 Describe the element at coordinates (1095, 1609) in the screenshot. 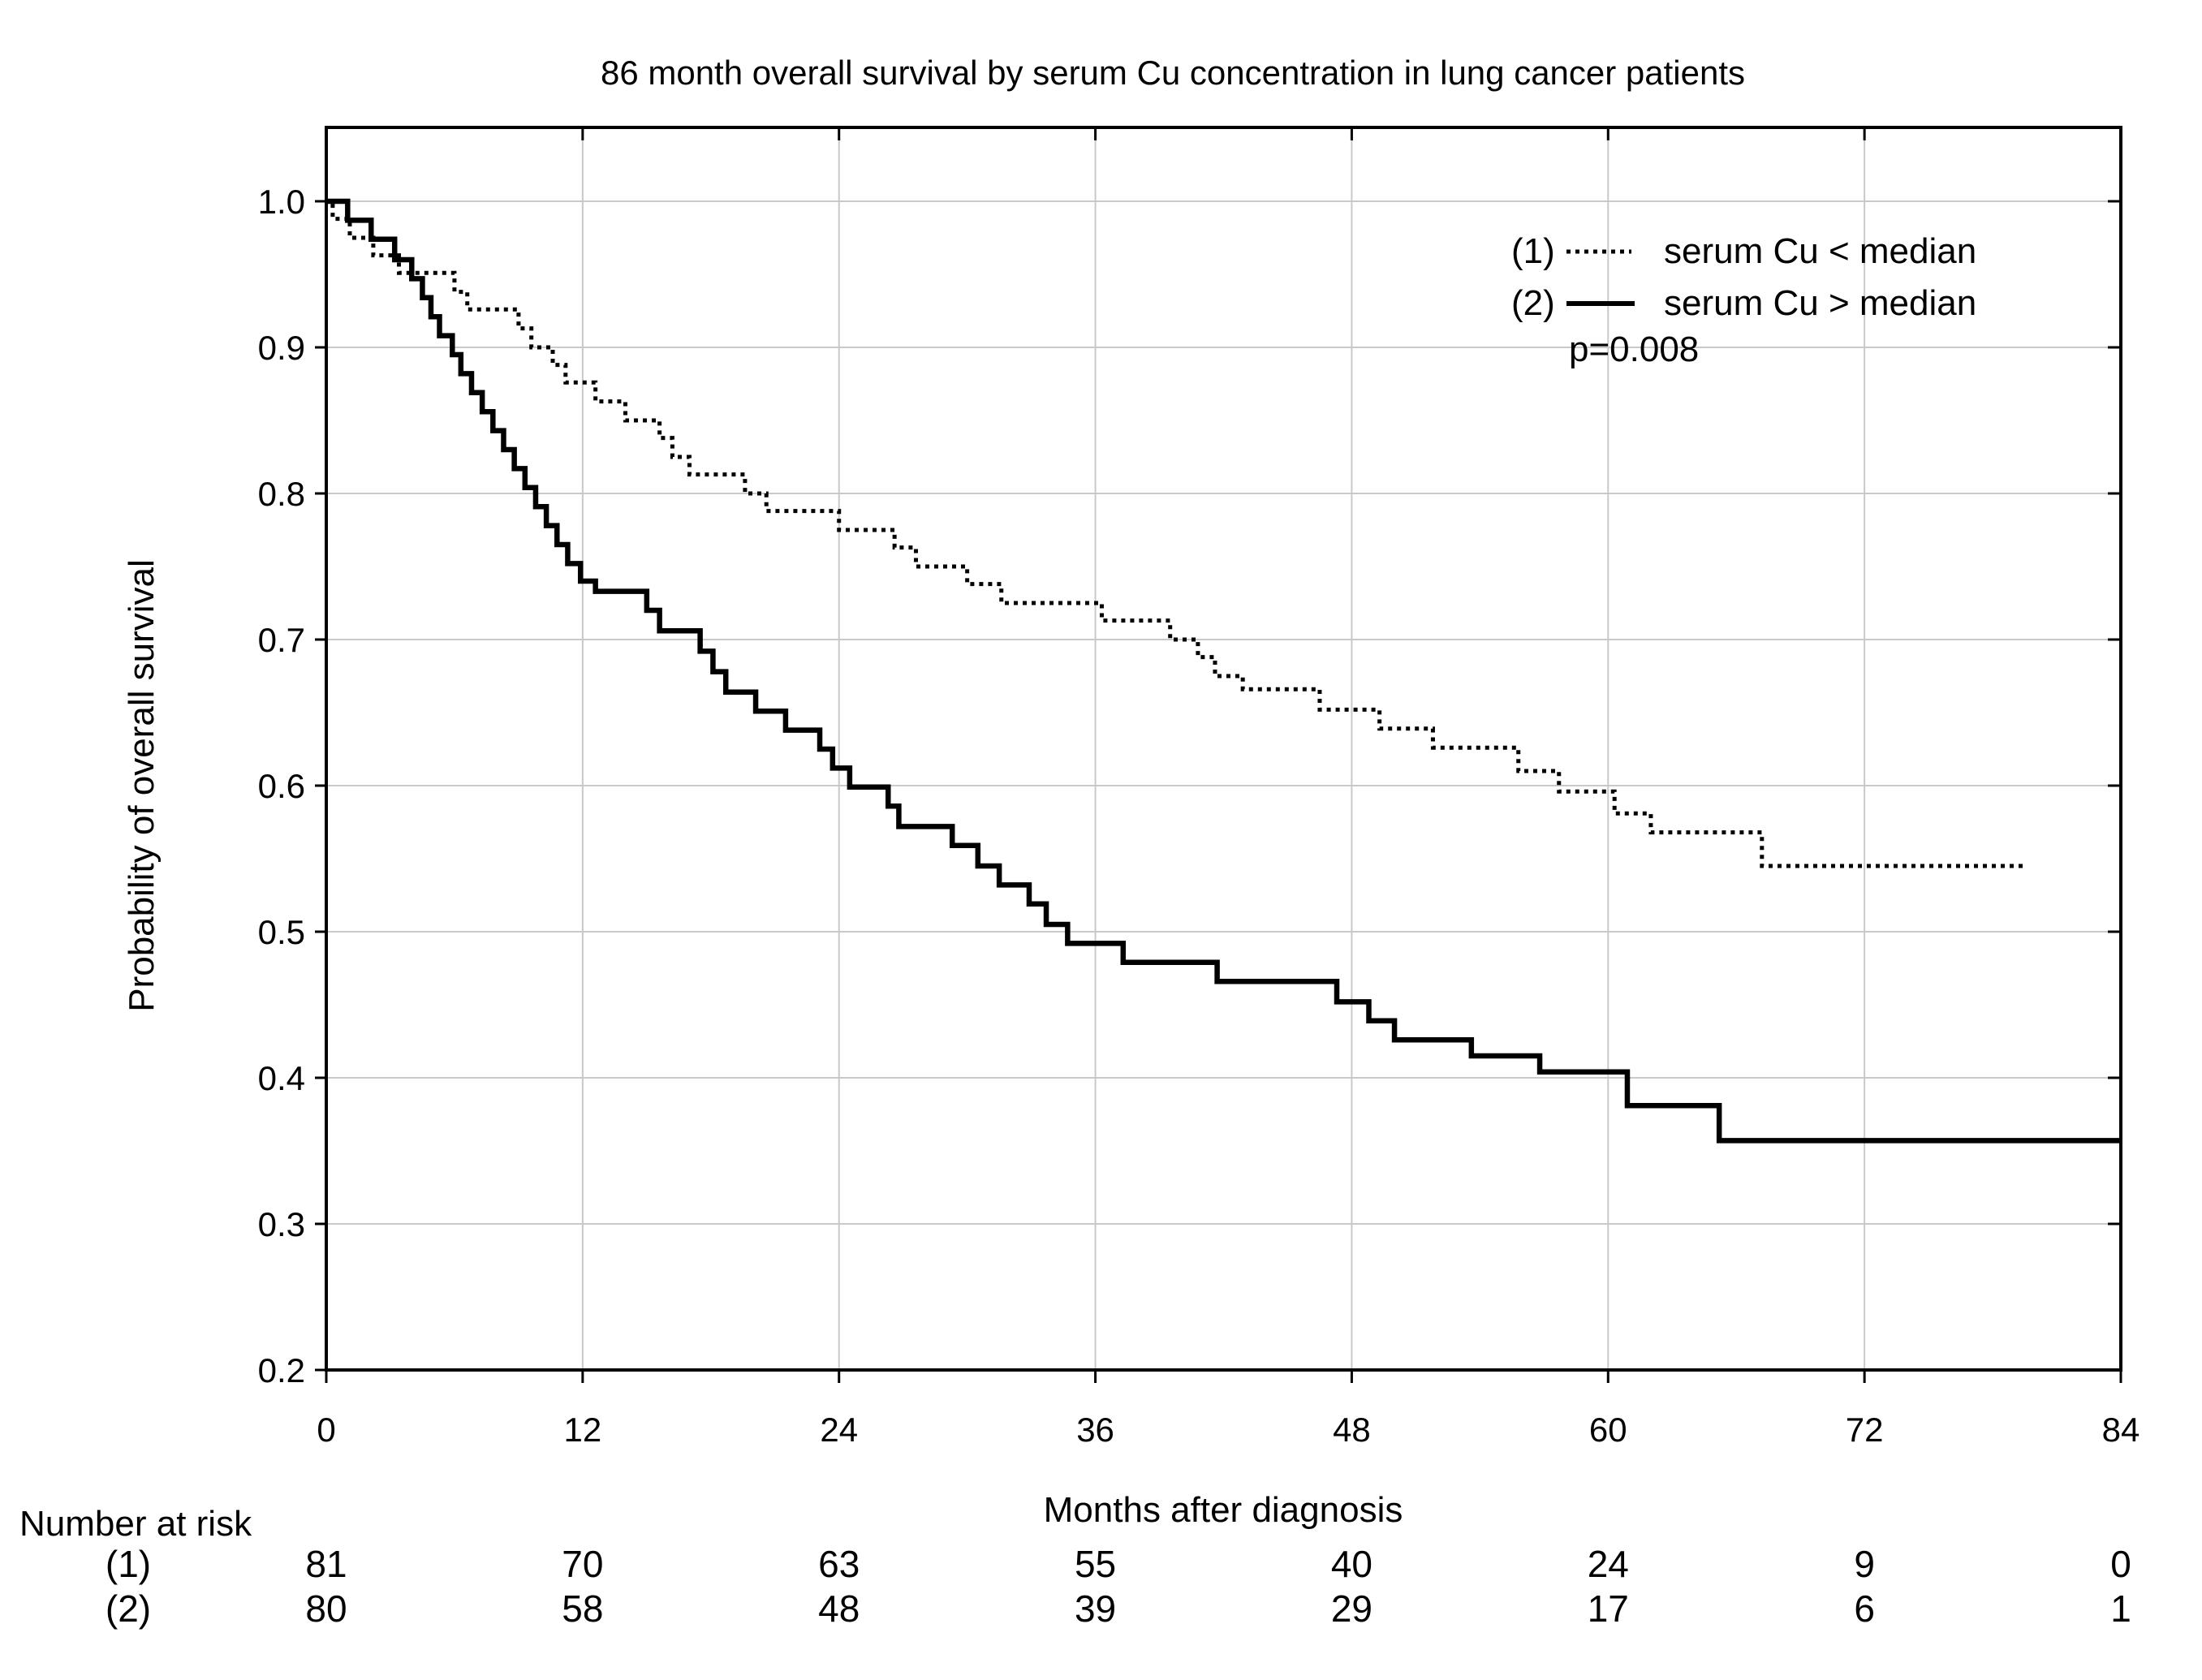

I see `at-risk-value: 39` at that location.